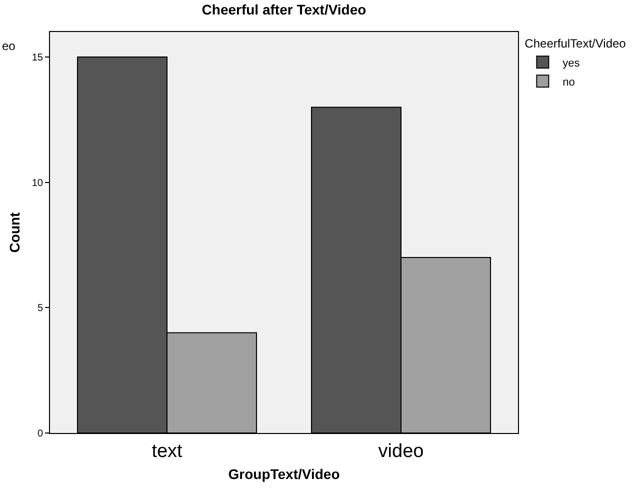 This screenshot has width=642, height=490. I want to click on legend-label: no, so click(568, 82).